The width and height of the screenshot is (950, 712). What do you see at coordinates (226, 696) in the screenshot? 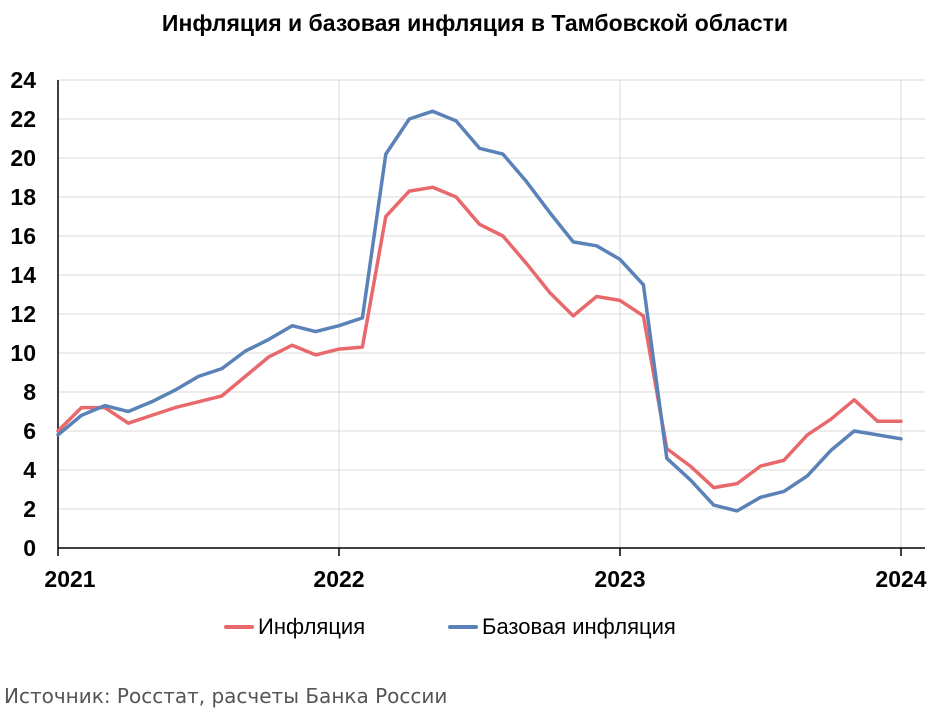
I see `source-note: Источник: Росстат, расчеты Банка России` at bounding box center [226, 696].